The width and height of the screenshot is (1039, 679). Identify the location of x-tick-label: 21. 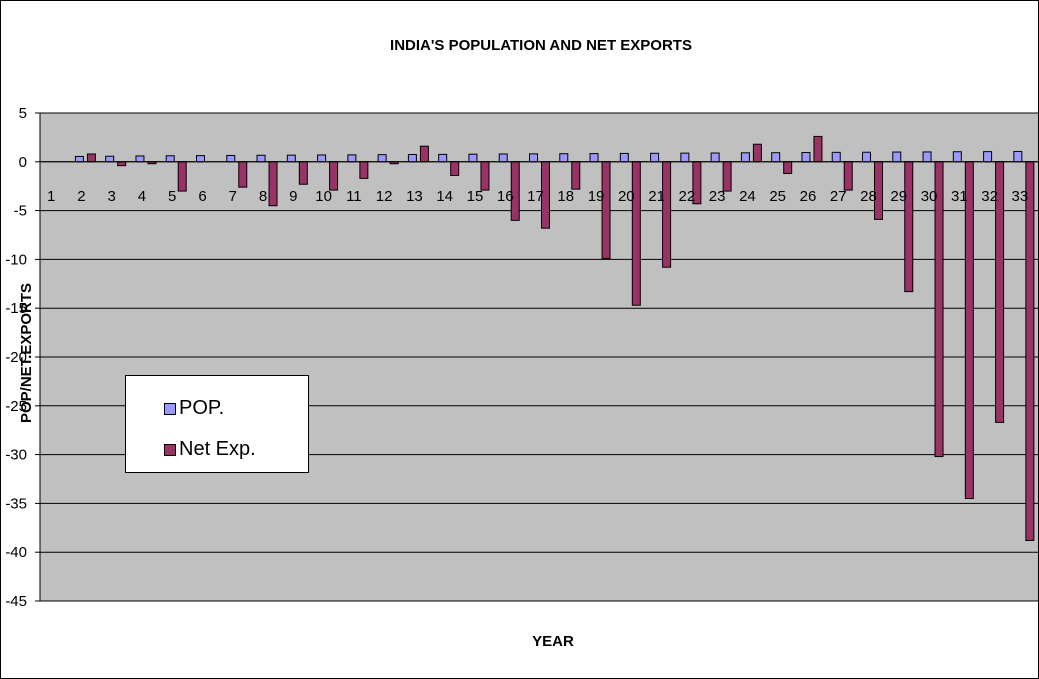
(656, 196).